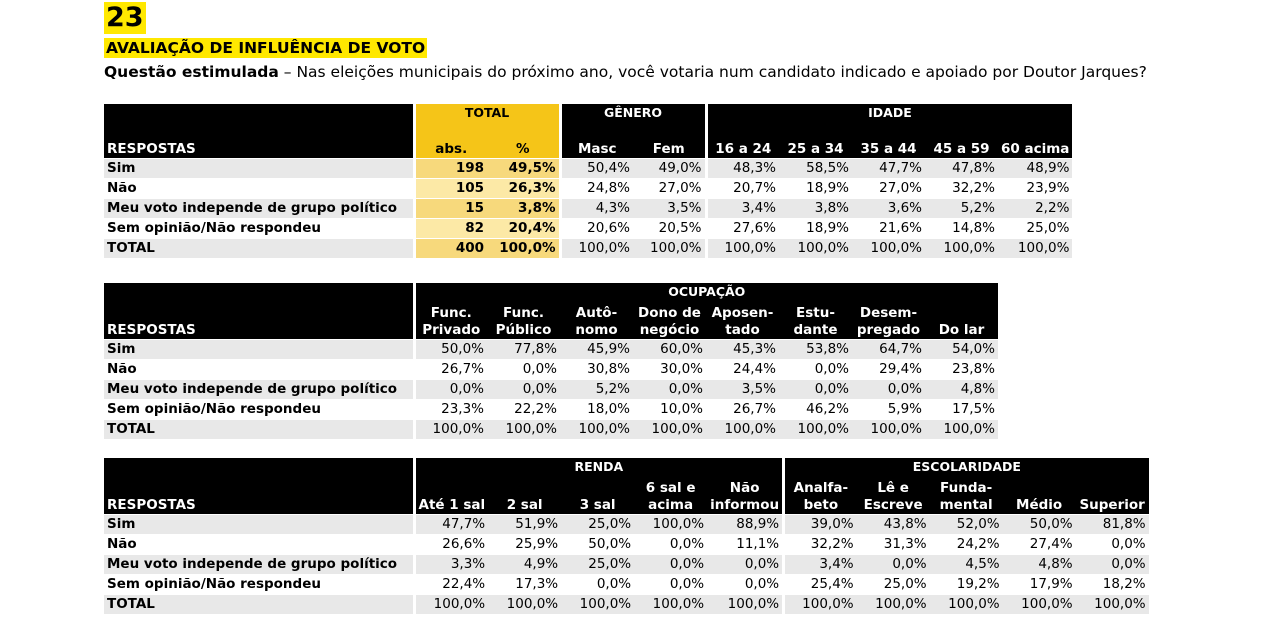 This screenshot has width=1280, height=638. Describe the element at coordinates (888, 368) in the screenshot. I see `cell-value: 29,4%` at that location.